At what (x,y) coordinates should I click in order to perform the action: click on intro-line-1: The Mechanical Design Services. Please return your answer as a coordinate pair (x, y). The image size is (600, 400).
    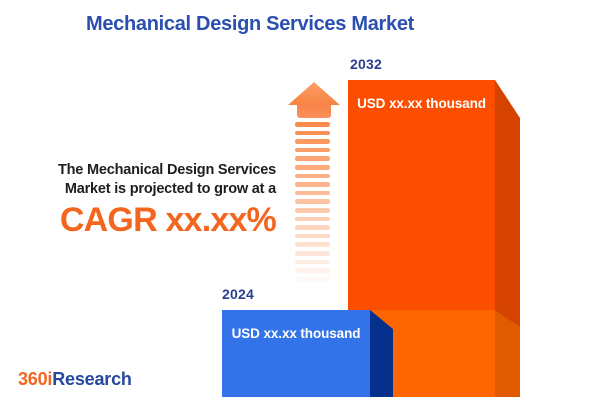
    Looking at the image, I should click on (166, 170).